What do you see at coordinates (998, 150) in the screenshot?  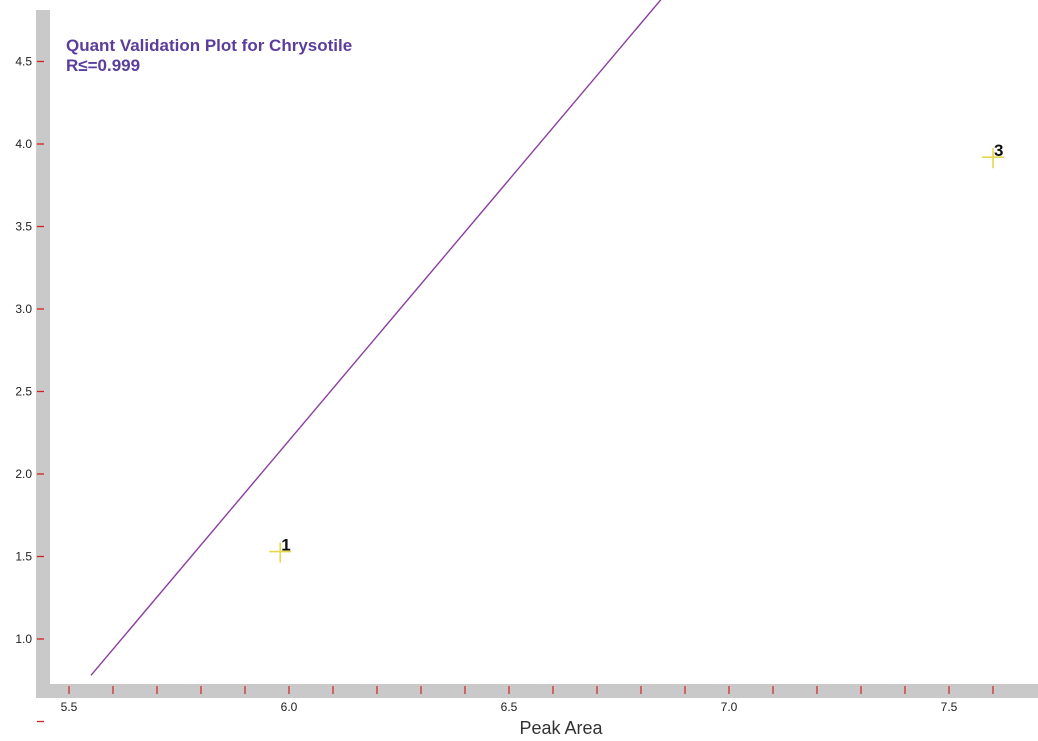 I see `point-label: 3` at bounding box center [998, 150].